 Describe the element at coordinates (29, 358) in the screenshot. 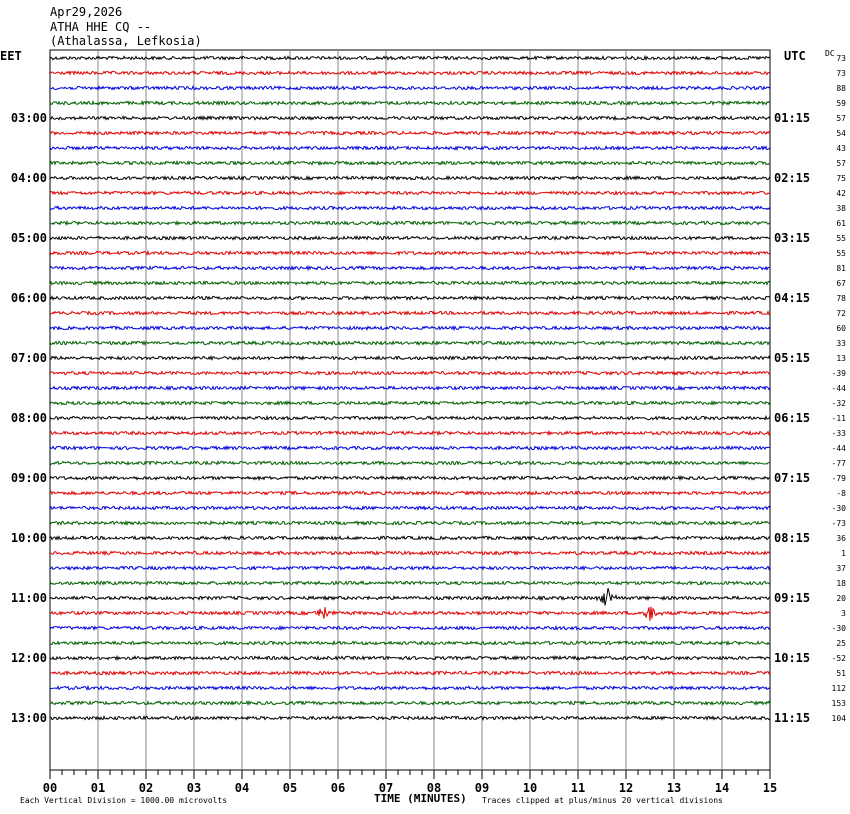

I see `left-hour-label: 07:00` at that location.